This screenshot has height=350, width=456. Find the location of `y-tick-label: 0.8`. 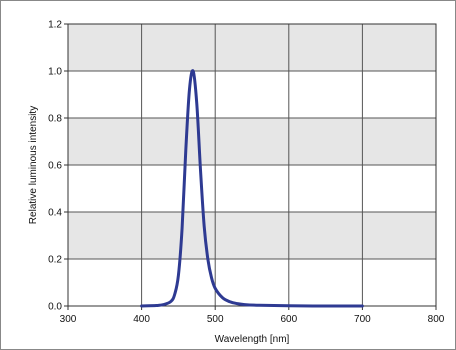

y-tick-label: 0.8 is located at coordinates (55, 119).